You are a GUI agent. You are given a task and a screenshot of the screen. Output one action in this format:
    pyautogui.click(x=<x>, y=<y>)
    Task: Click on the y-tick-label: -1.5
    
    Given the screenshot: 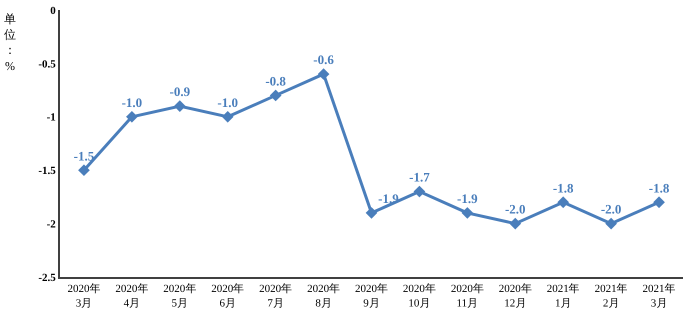 What is the action you would take?
    pyautogui.click(x=47, y=171)
    